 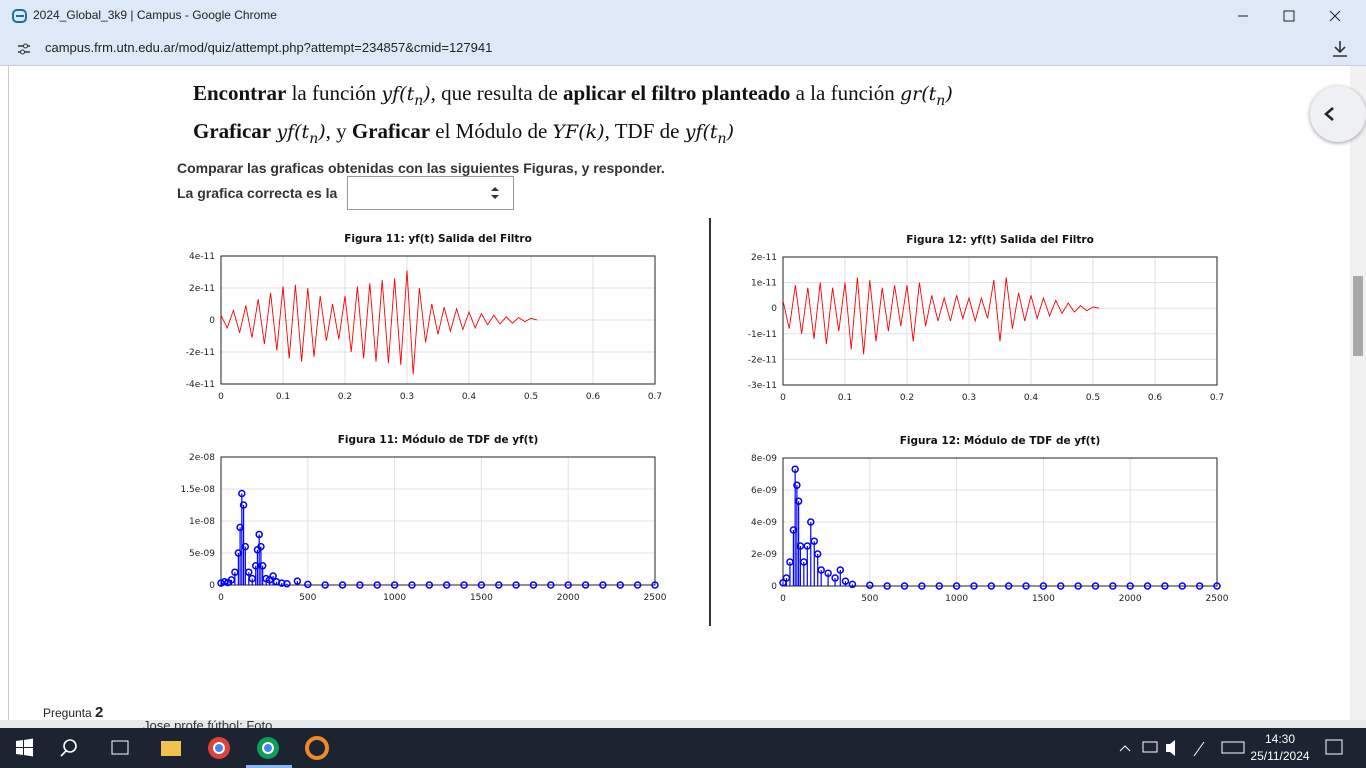 I want to click on chat-strip: Jose profe fútbol: Foto, so click(x=683, y=724).